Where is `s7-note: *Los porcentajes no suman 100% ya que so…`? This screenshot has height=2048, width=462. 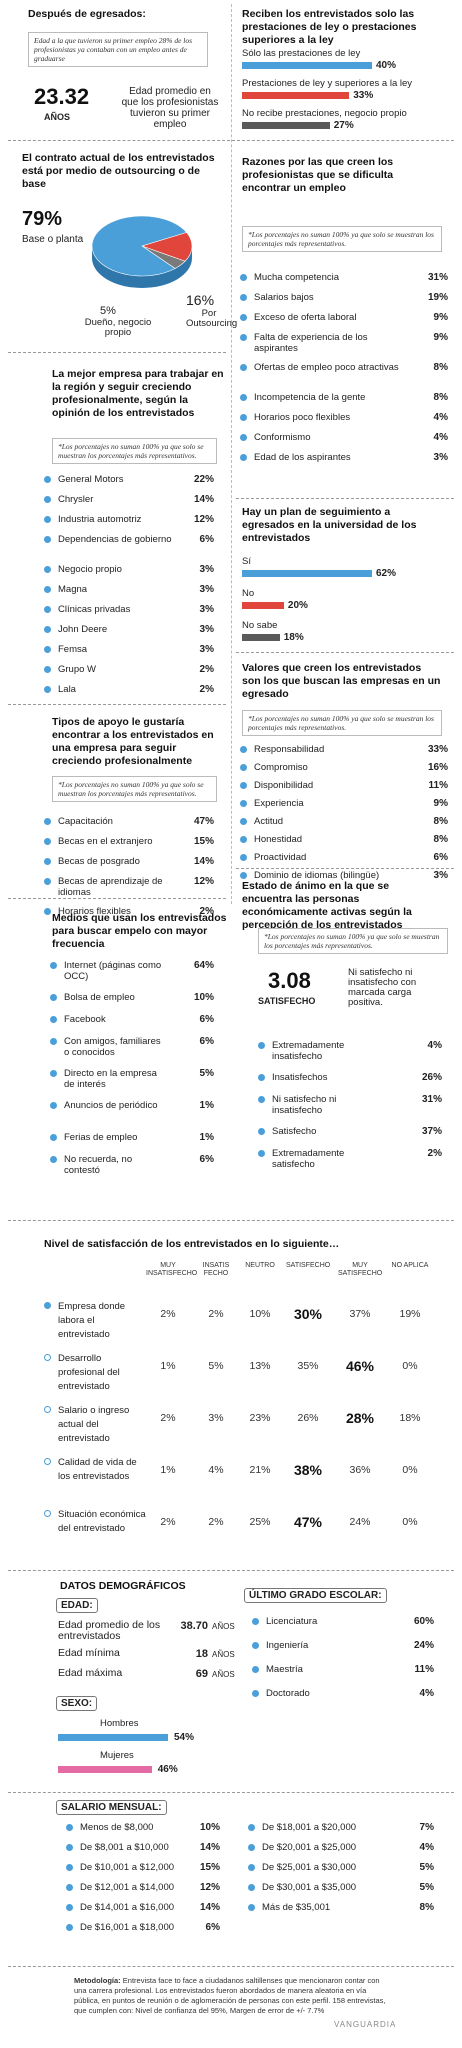 s7-note: *Los porcentajes no suman 100% ya que so… is located at coordinates (134, 789).